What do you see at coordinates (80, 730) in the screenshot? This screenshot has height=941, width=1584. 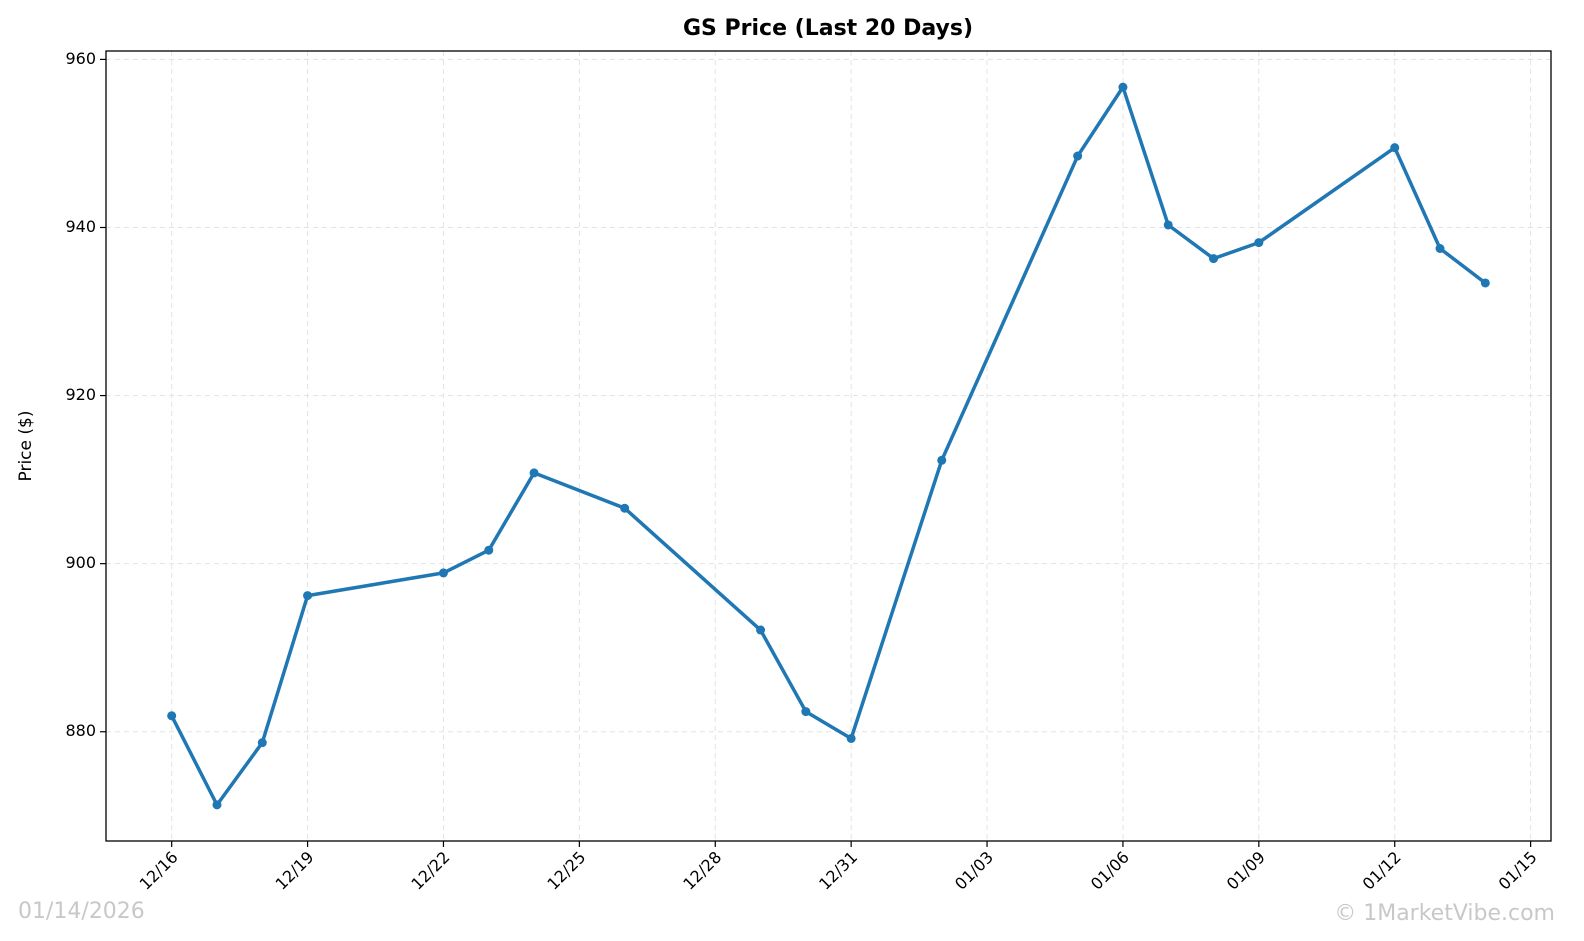 I see `y-tick-label: 880` at bounding box center [80, 730].